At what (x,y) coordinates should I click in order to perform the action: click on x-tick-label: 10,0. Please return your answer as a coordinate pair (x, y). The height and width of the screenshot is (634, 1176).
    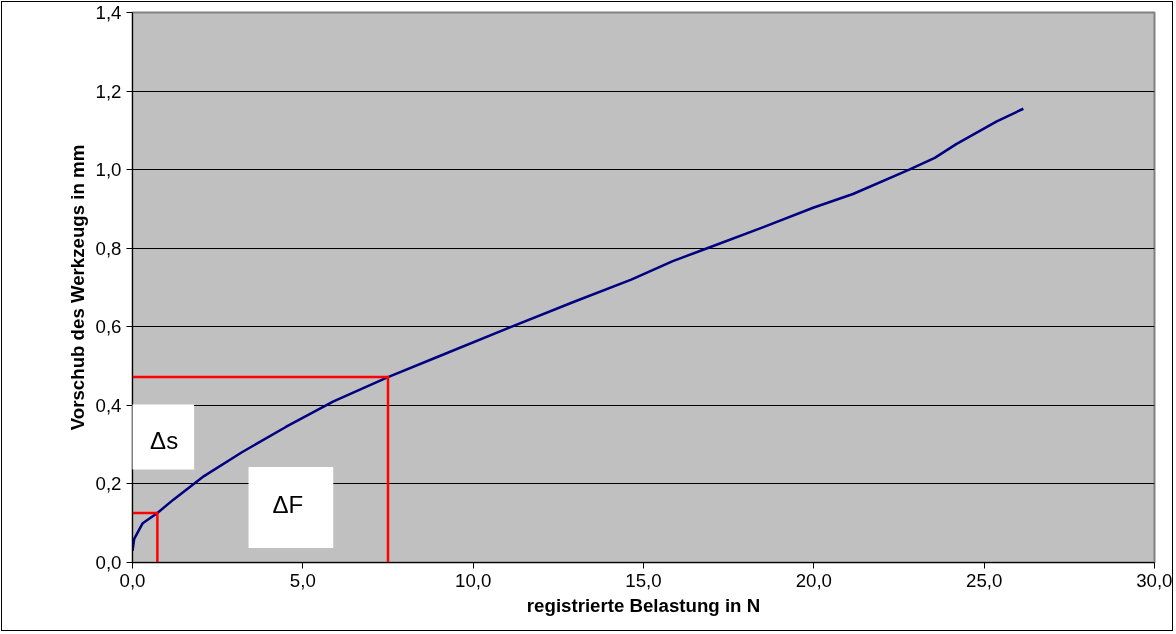
    Looking at the image, I should click on (473, 580).